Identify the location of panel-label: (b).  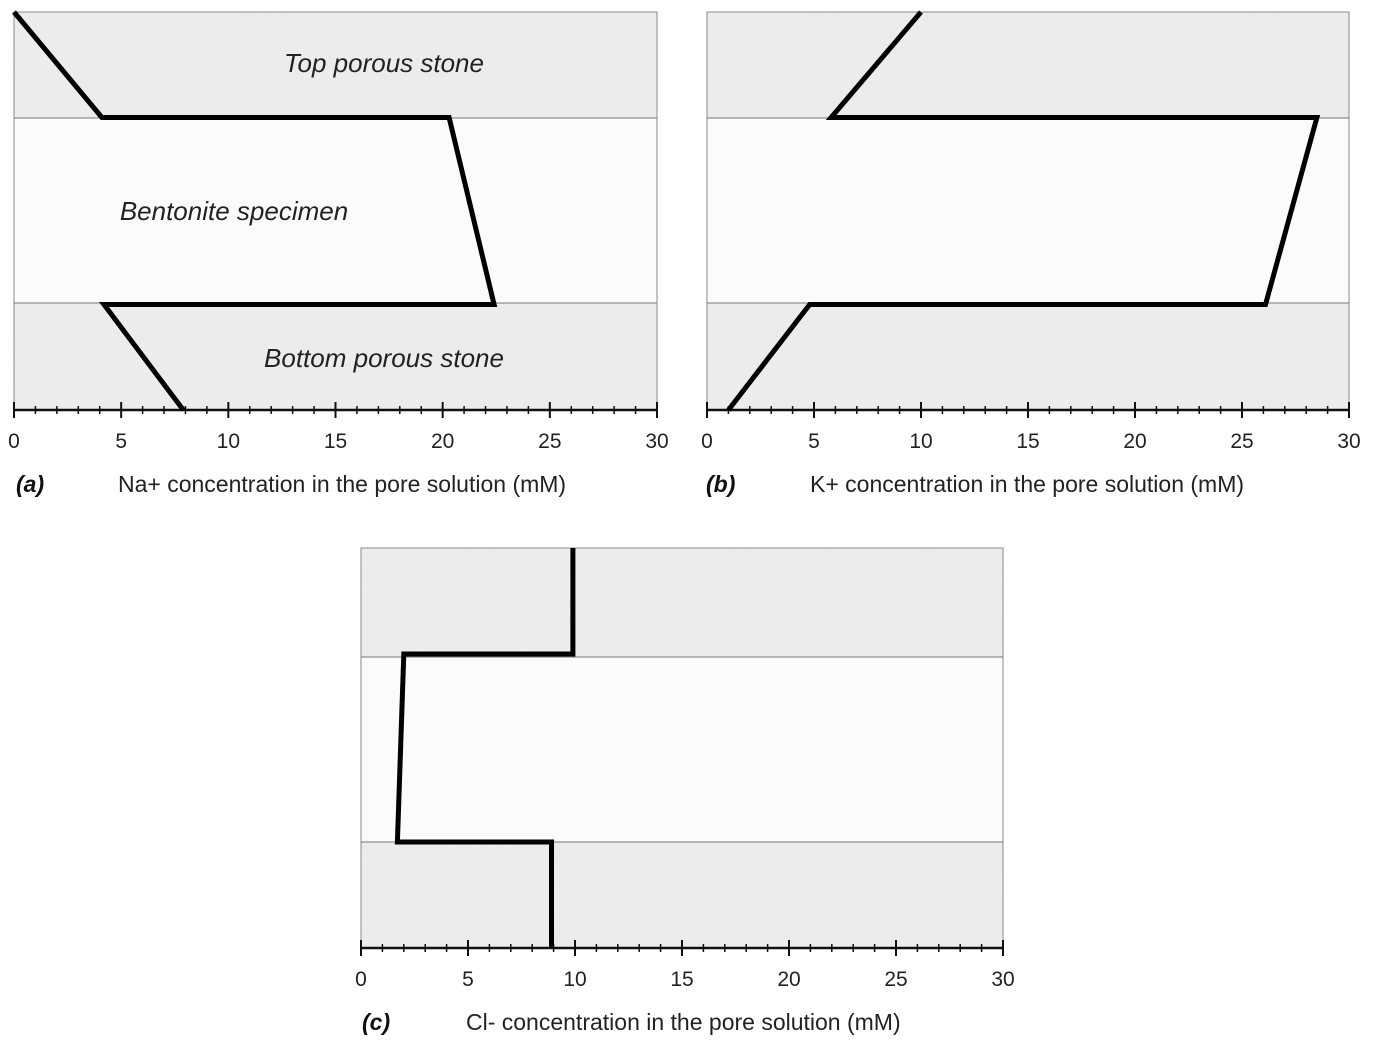
(720, 484).